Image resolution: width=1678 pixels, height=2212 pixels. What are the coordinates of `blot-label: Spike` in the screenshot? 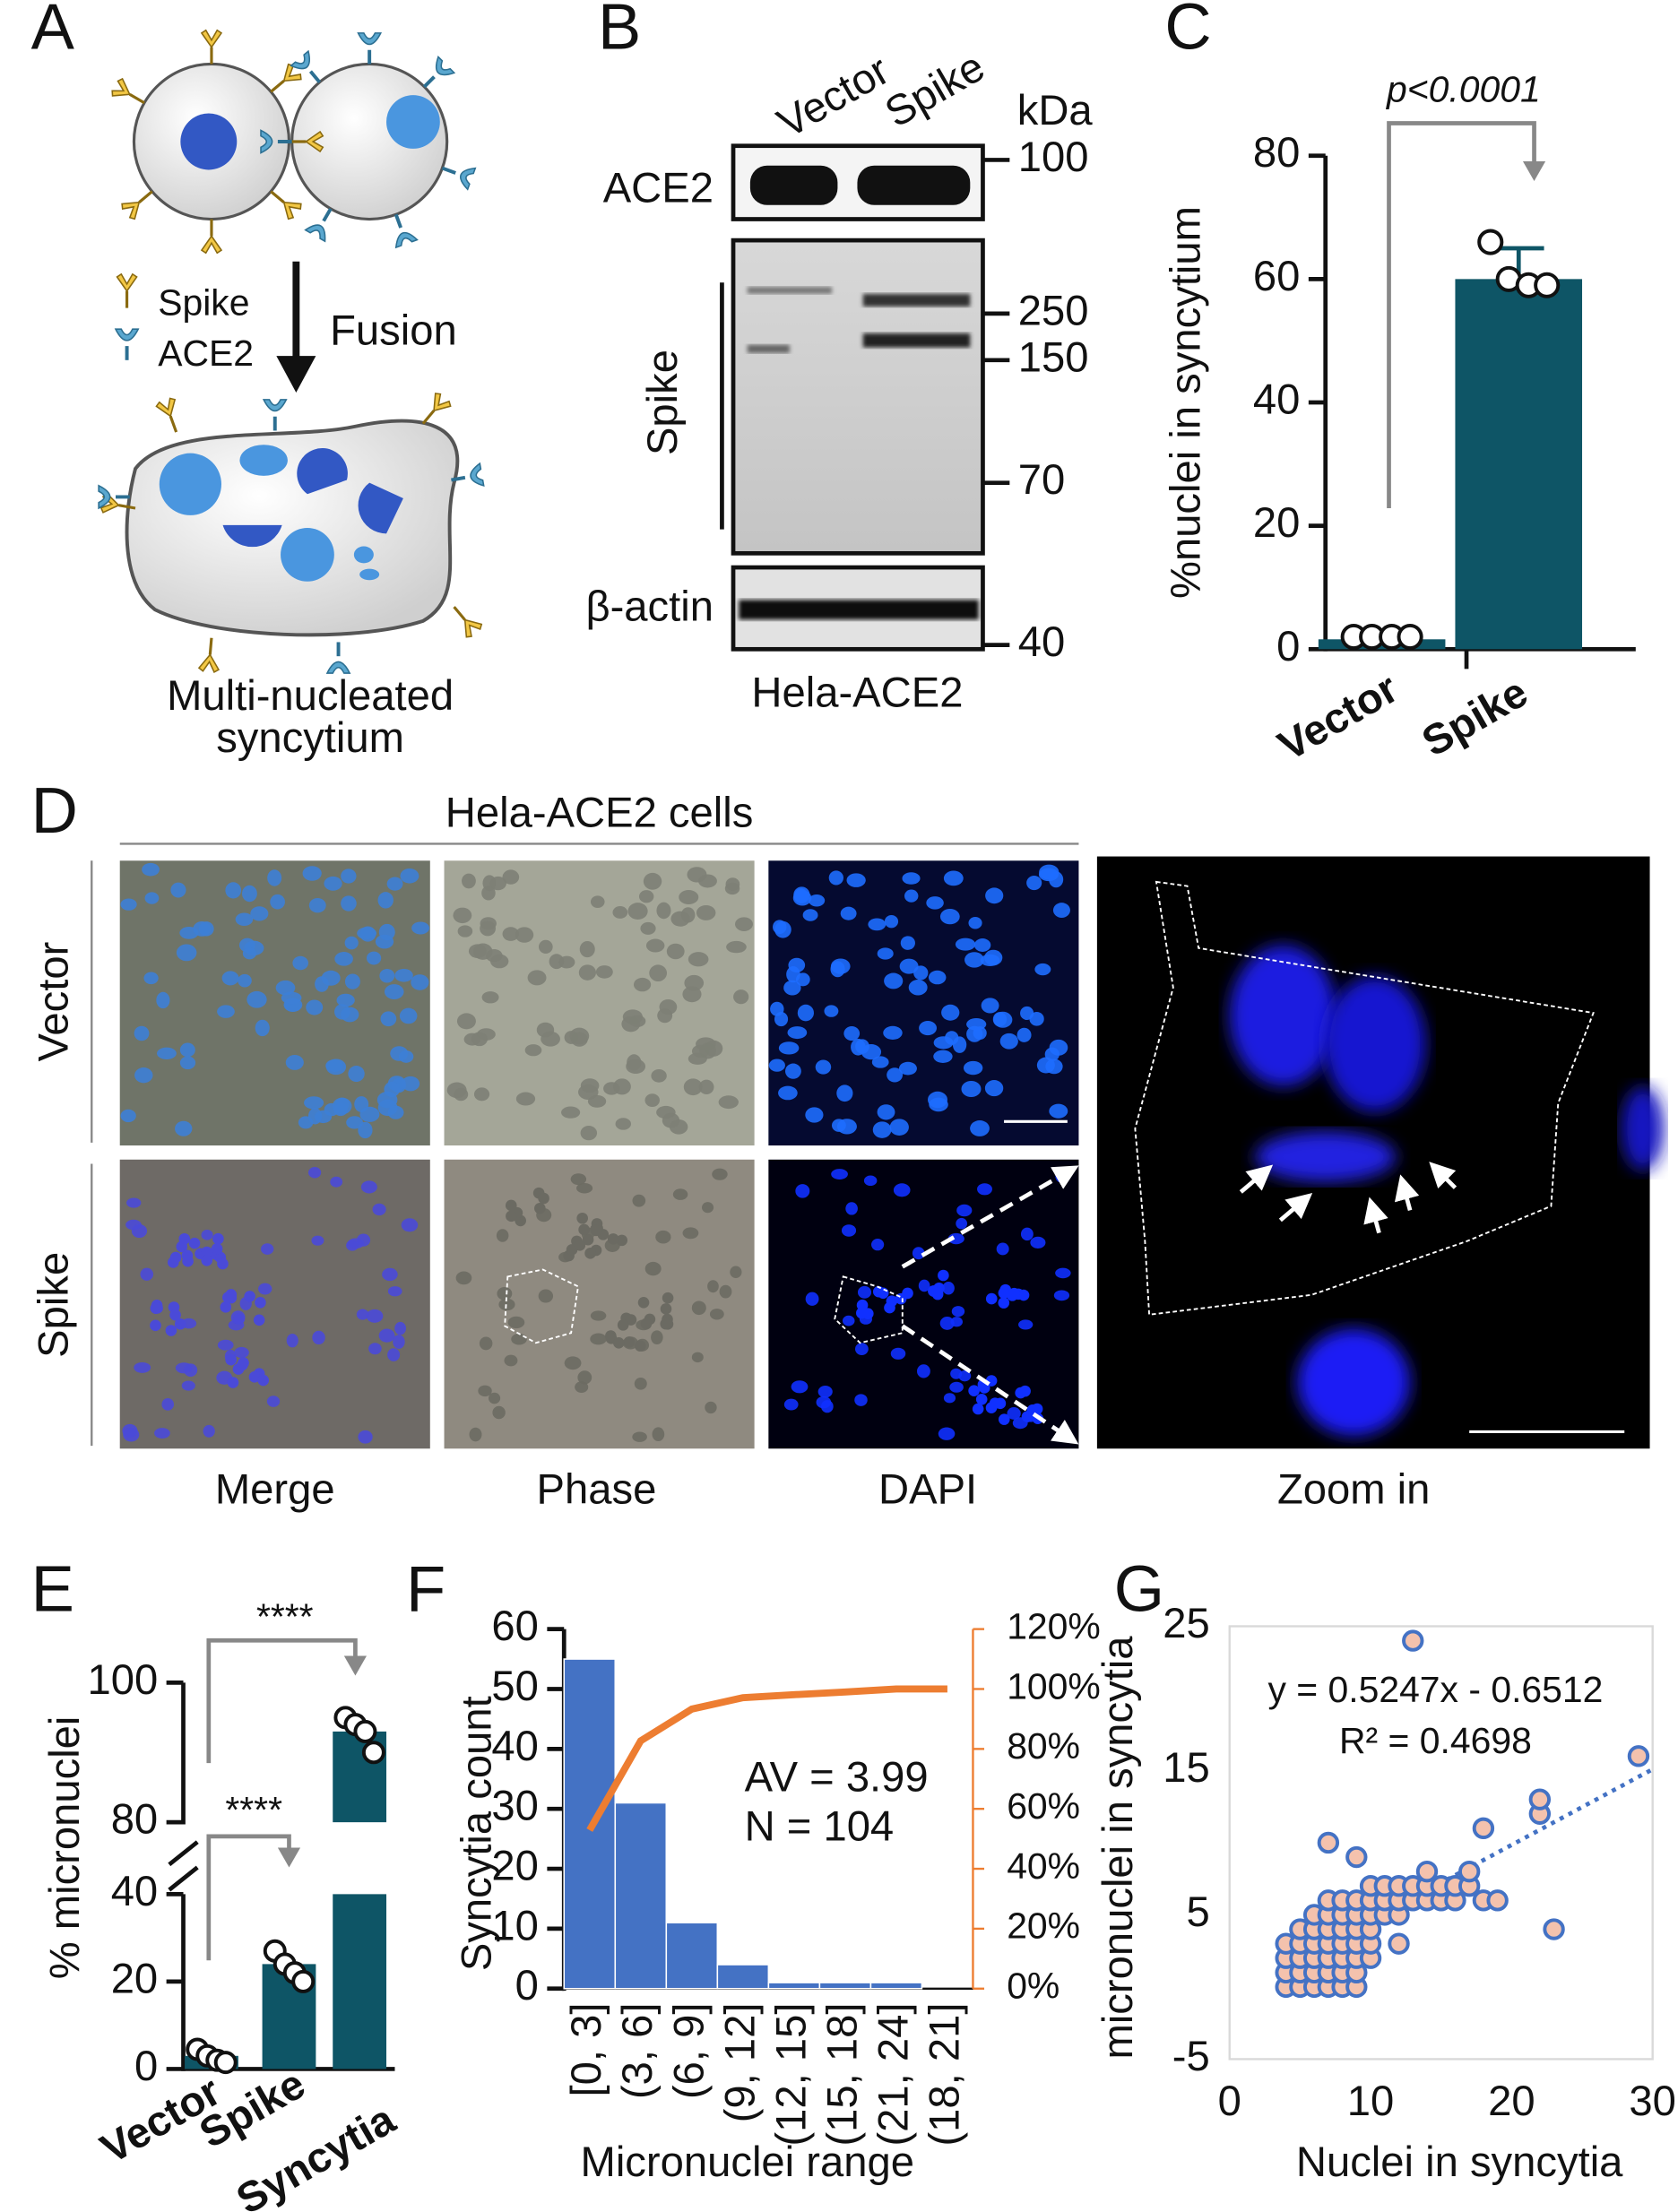 It's located at (663, 403).